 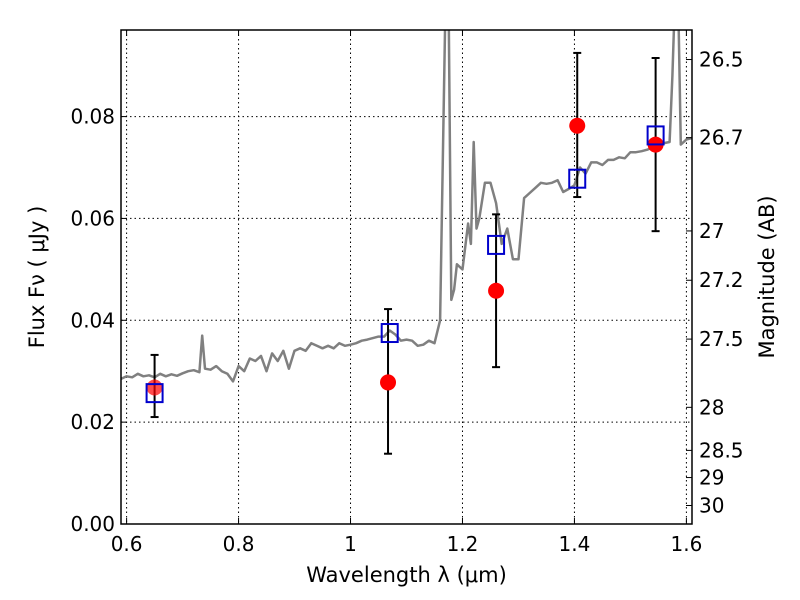 What do you see at coordinates (711, 506) in the screenshot?
I see `mag-tick-label: 30` at bounding box center [711, 506].